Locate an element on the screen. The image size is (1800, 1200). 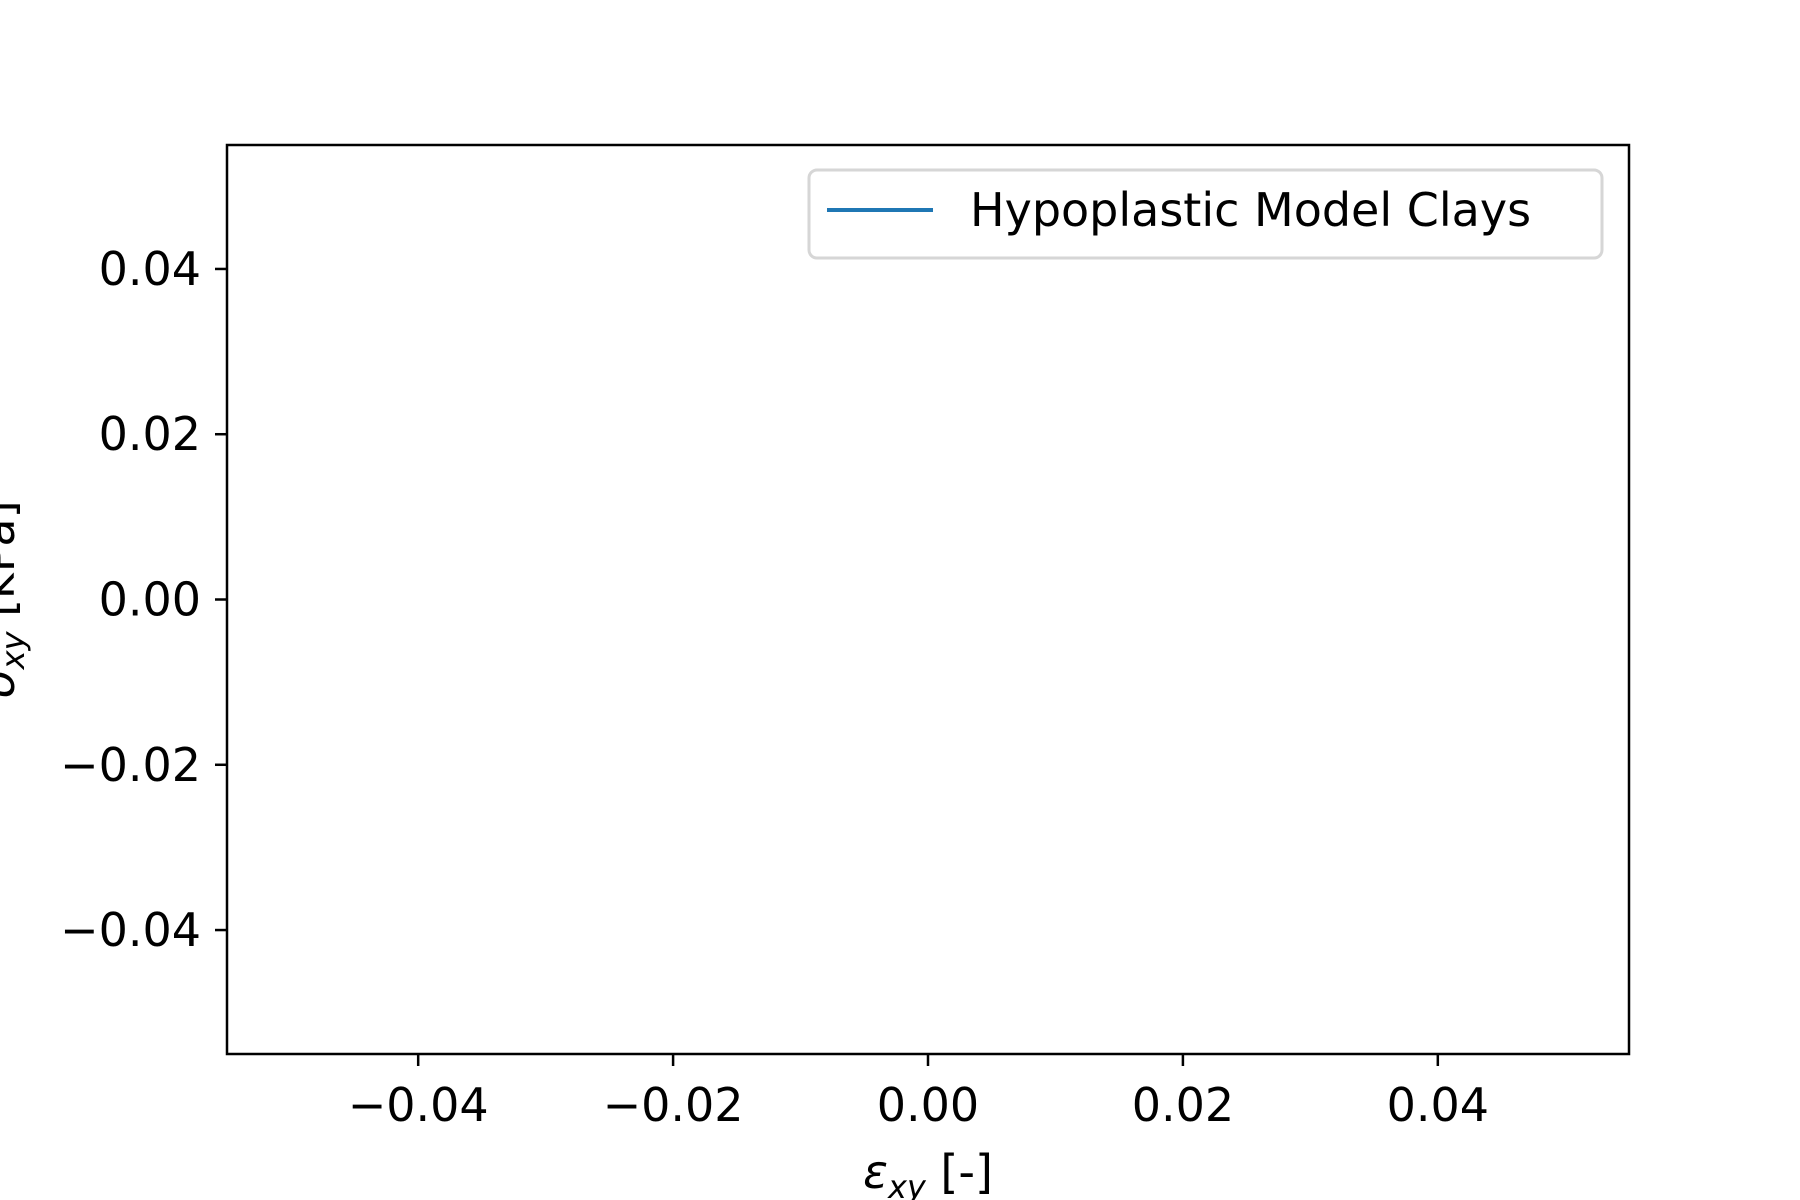
x-tick-label: 0.02 is located at coordinates (1183, 1105).